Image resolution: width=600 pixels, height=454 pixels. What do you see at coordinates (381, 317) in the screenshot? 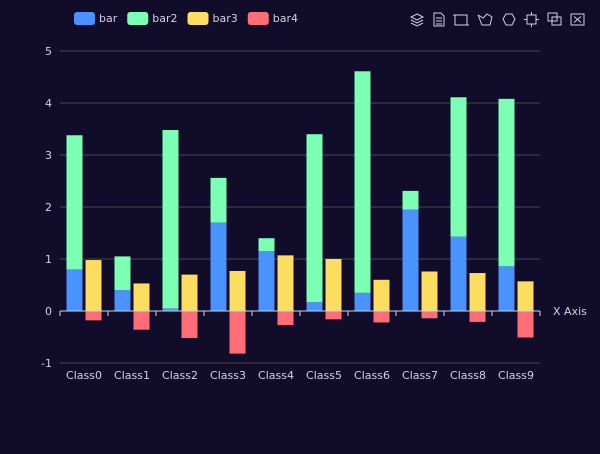
I see `bar-bar4-class6` at bounding box center [381, 317].